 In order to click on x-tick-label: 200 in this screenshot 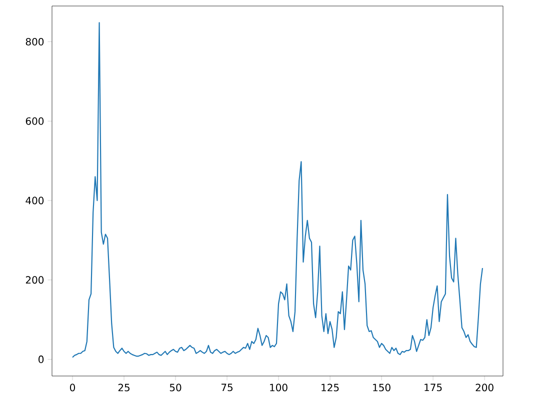, I will do `click(485, 388)`.